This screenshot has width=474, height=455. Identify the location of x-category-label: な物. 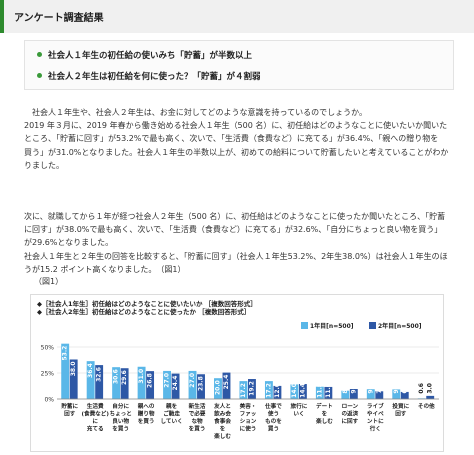
(197, 421).